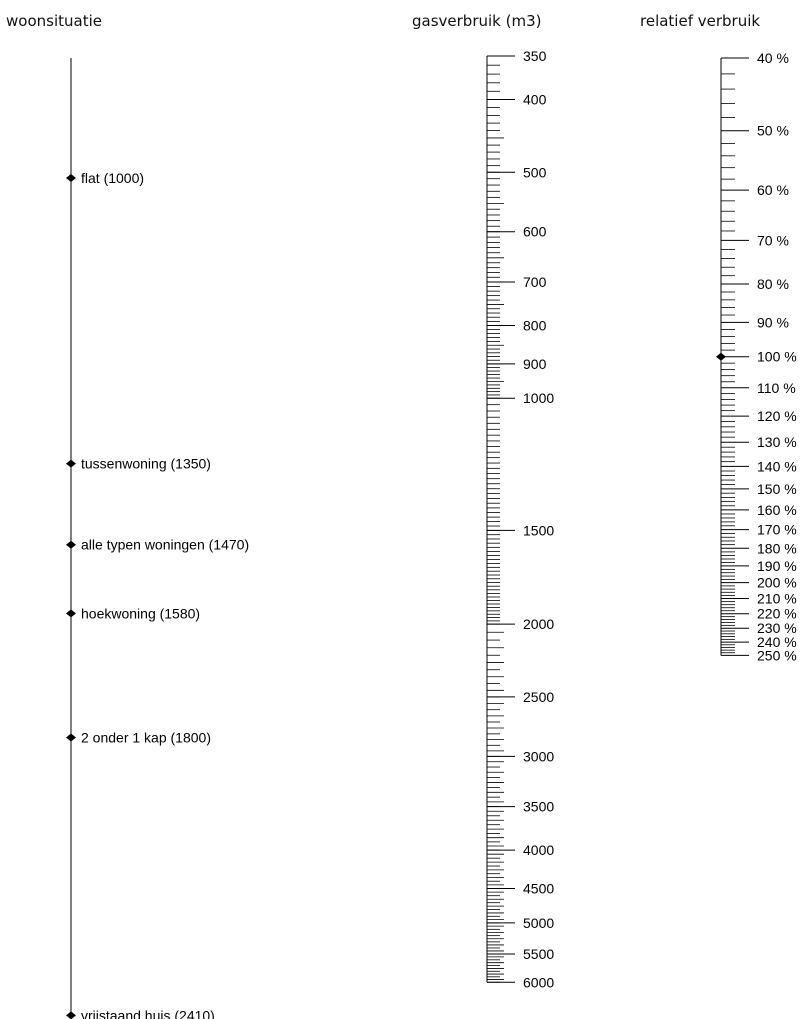  Describe the element at coordinates (535, 325) in the screenshot. I see `gasverbruik-tick-label: 800` at that location.